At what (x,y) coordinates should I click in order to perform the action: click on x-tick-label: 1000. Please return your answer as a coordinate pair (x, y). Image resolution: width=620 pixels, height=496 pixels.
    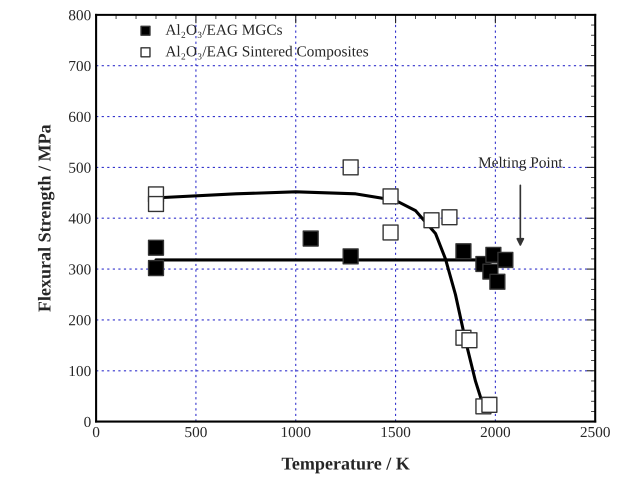
    Looking at the image, I should click on (296, 432).